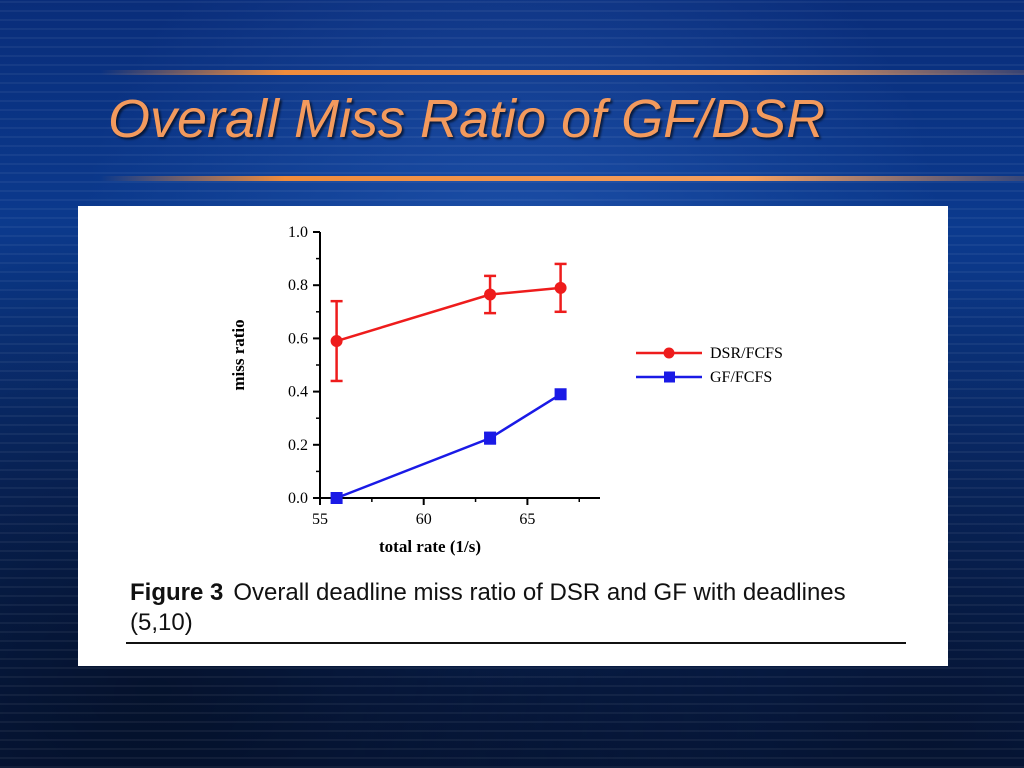  What do you see at coordinates (298, 232) in the screenshot?
I see `y-tick-label: 1.0` at bounding box center [298, 232].